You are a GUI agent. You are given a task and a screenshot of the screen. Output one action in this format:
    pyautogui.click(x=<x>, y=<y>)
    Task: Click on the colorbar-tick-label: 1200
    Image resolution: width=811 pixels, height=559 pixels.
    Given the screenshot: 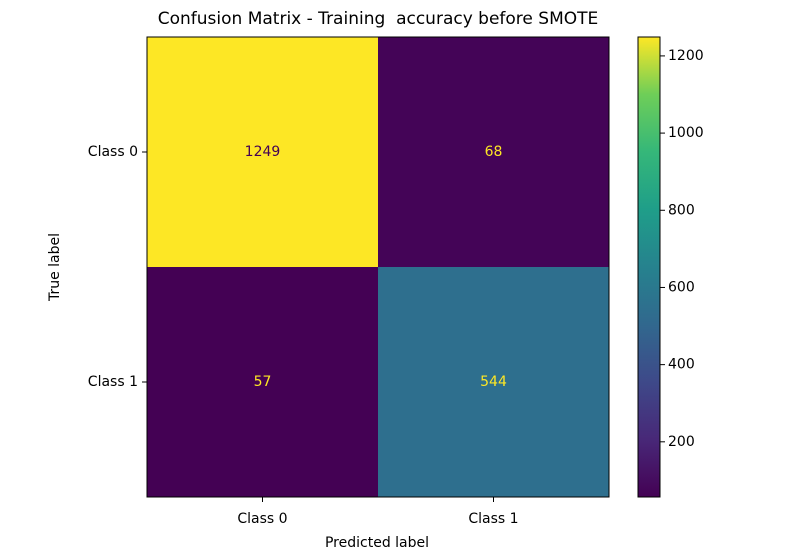 What is the action you would take?
    pyautogui.click(x=686, y=56)
    